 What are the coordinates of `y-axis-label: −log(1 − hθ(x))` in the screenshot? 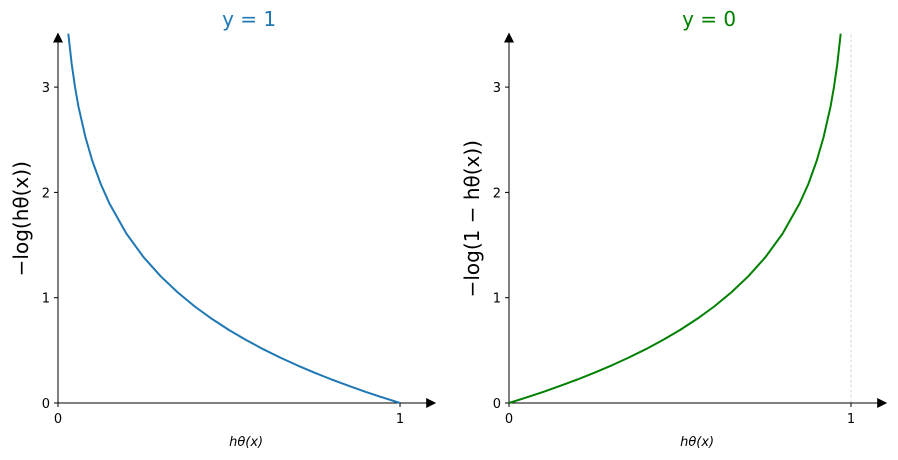 It's located at (472, 218).